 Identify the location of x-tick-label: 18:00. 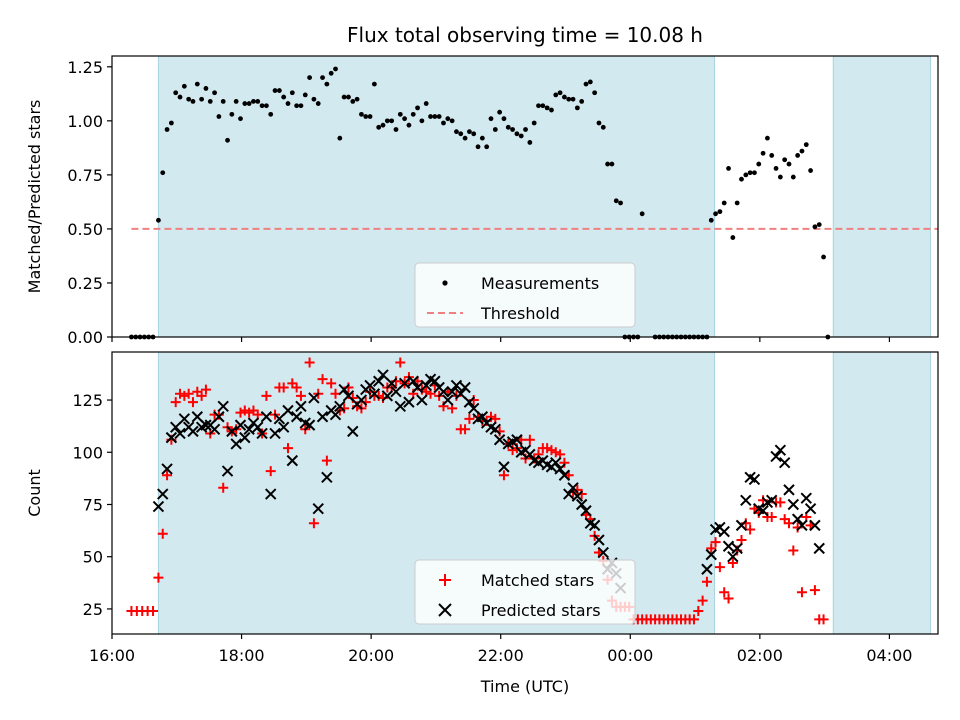
(242, 655).